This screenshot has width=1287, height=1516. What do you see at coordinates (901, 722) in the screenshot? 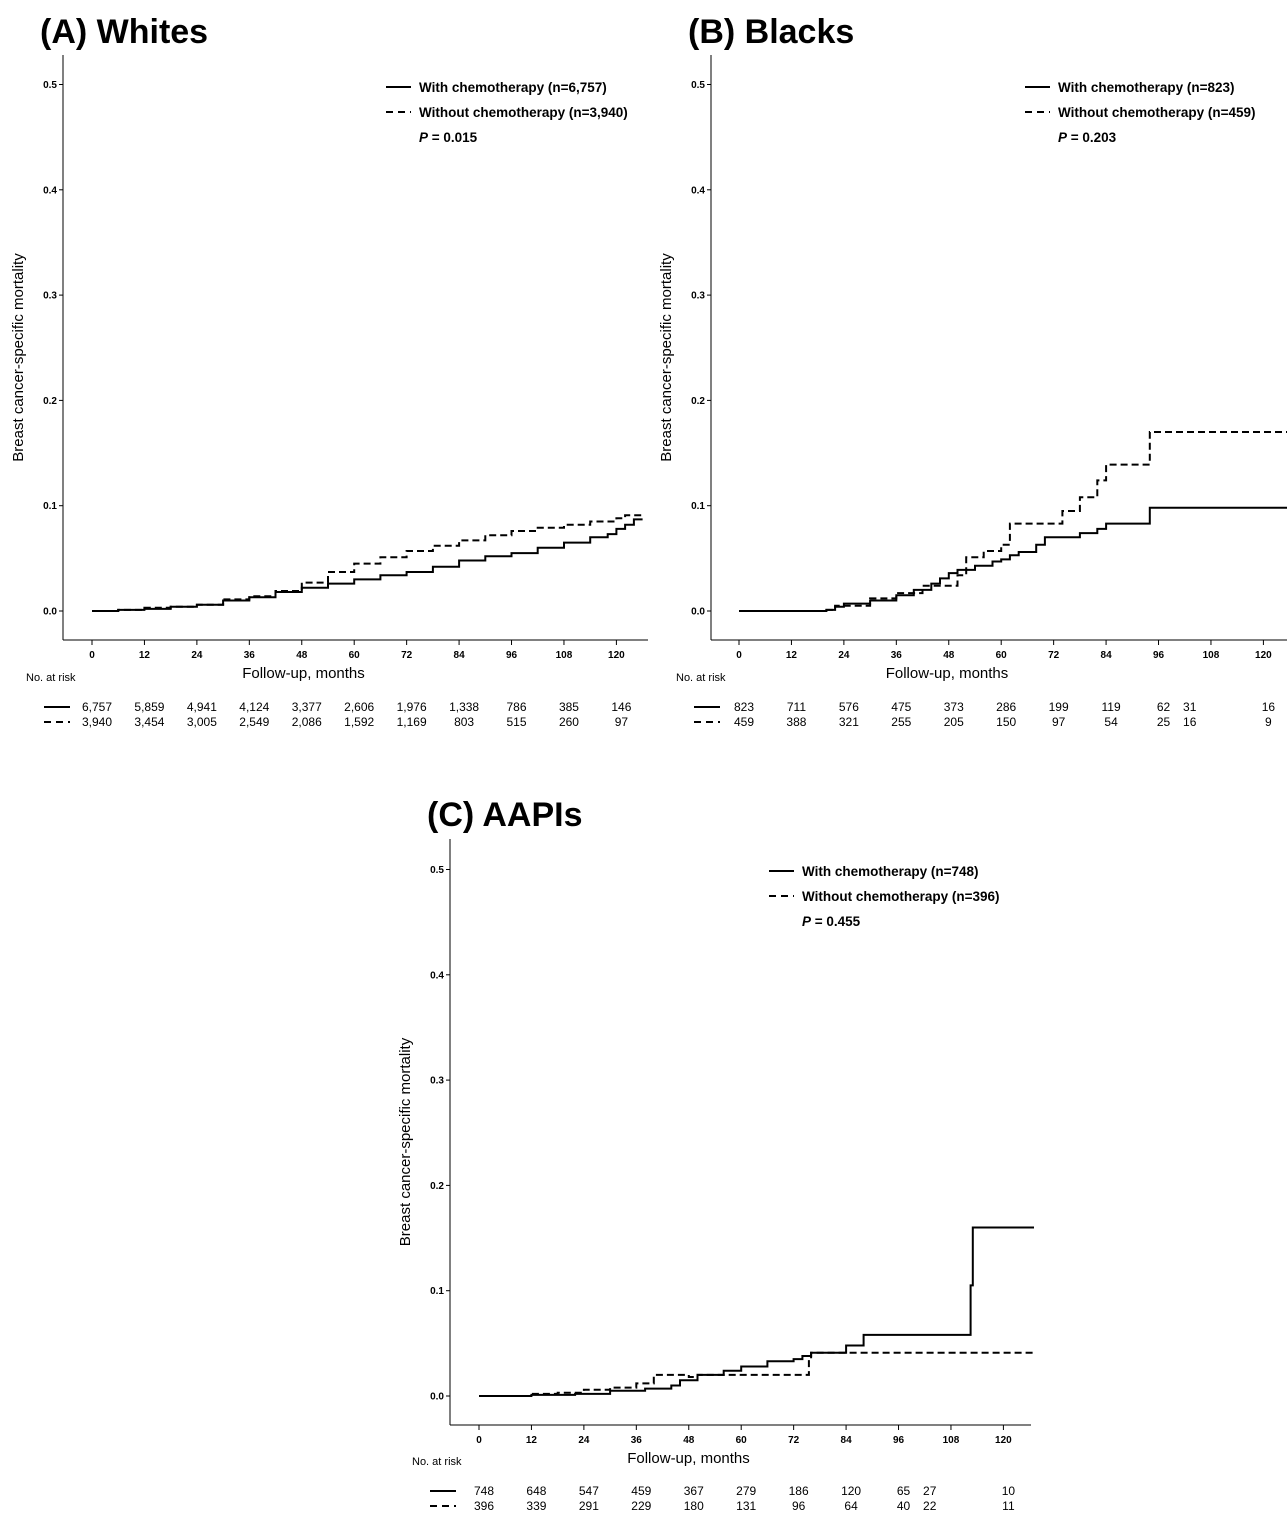
I see `risk-count: 255` at bounding box center [901, 722].